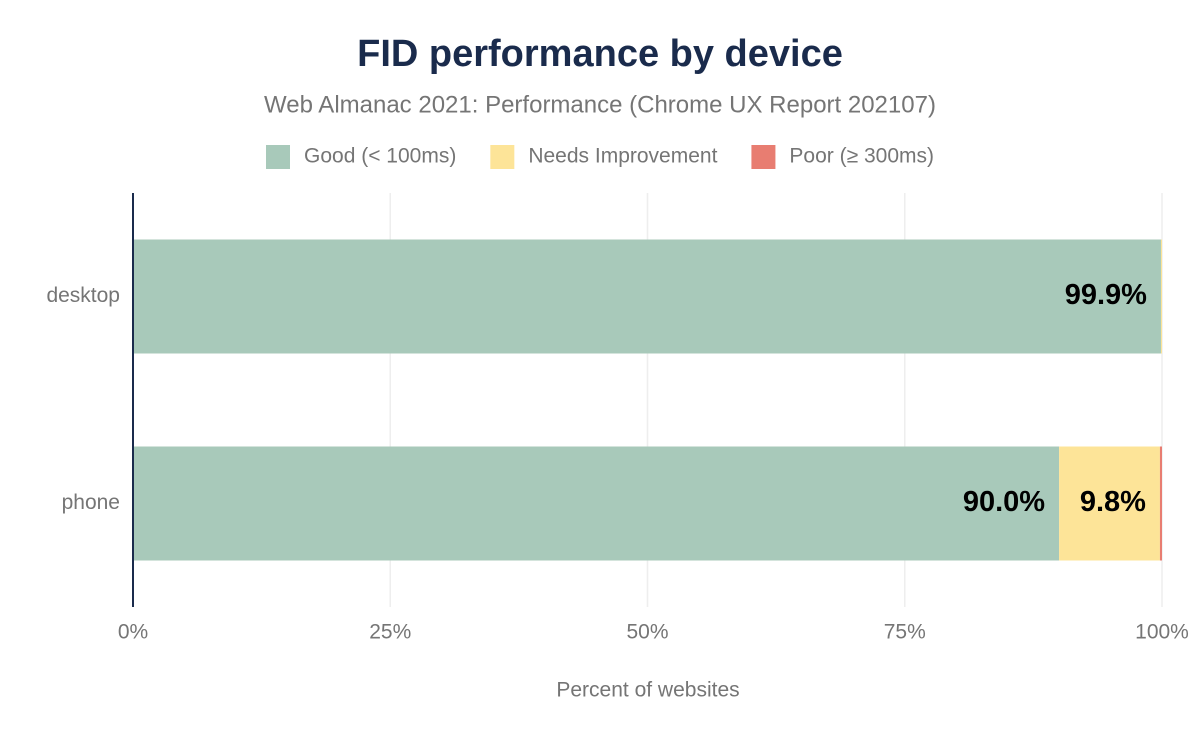 Image resolution: width=1200 pixels, height=742 pixels. Describe the element at coordinates (1162, 632) in the screenshot. I see `x-tick-label: 100%` at that location.